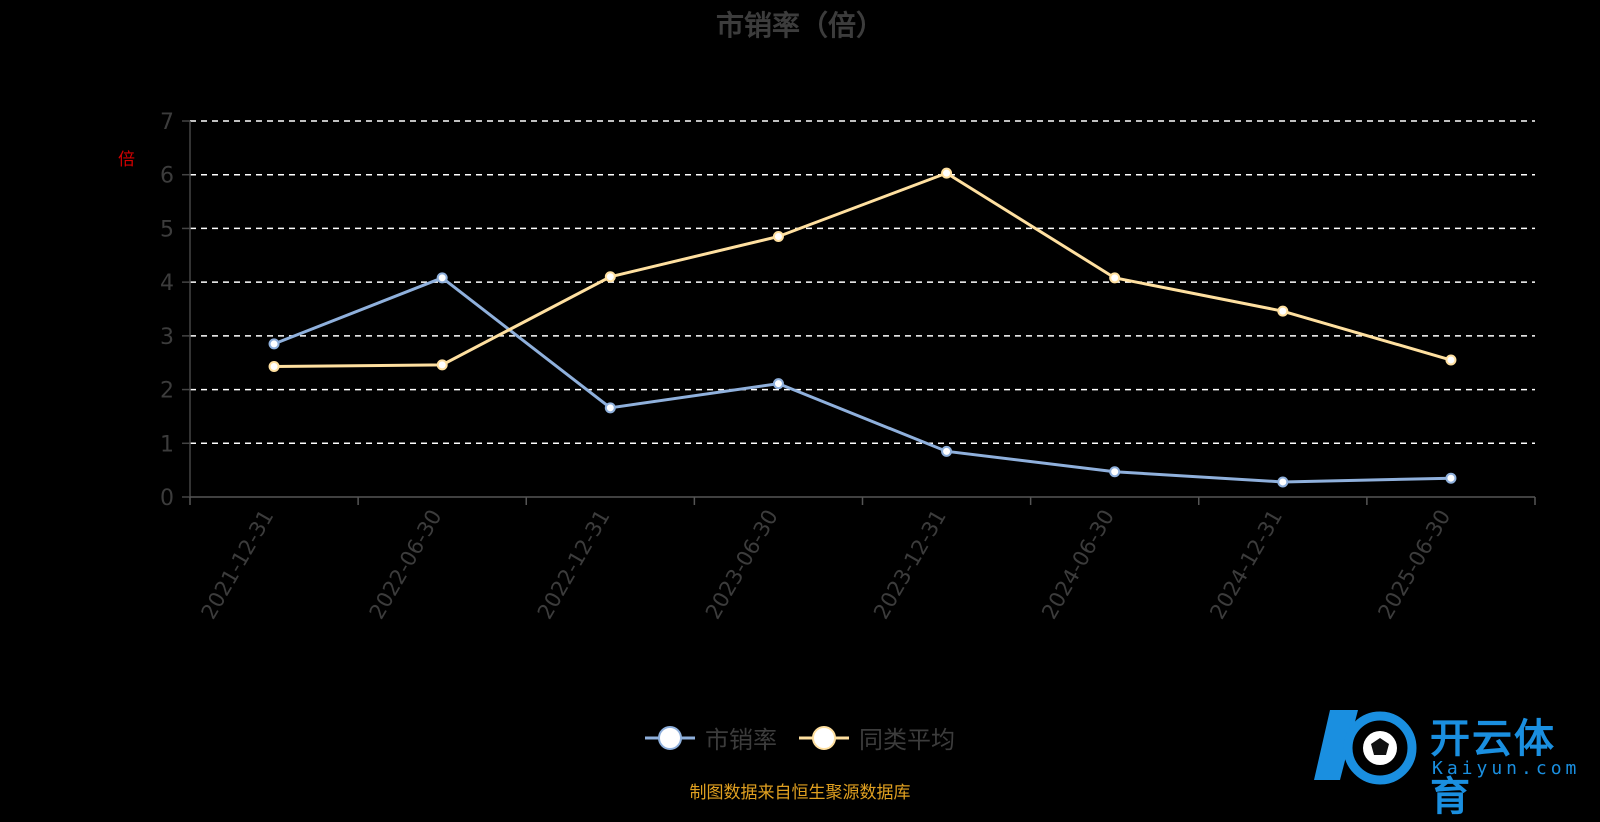 This screenshot has width=1600, height=822. What do you see at coordinates (799, 25) in the screenshot?
I see `chart-title: 市销率（倍）` at bounding box center [799, 25].